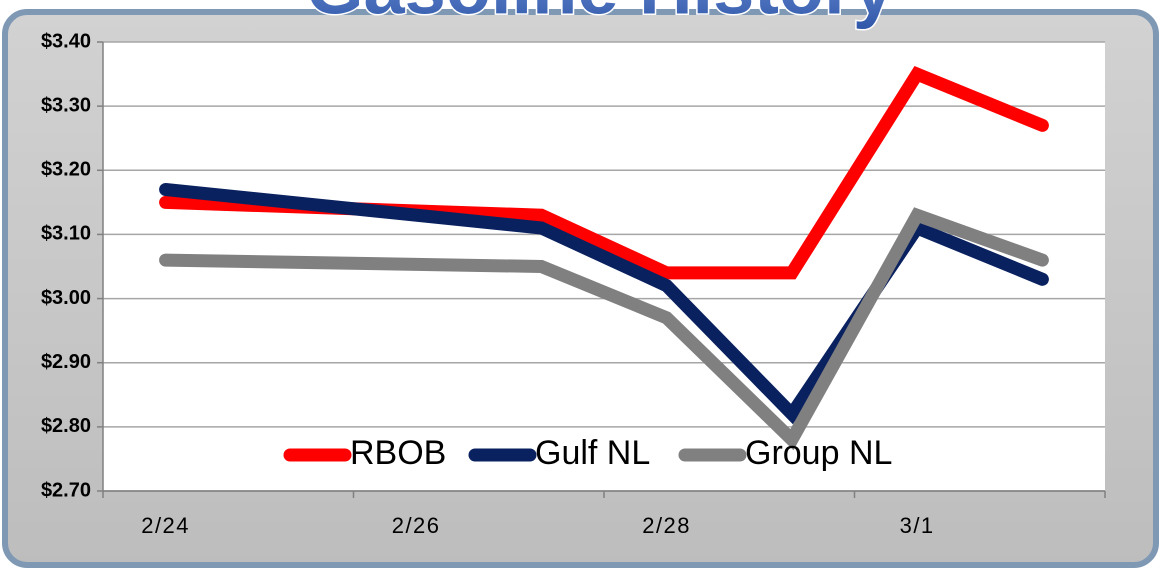 The image size is (1162, 572). What do you see at coordinates (398, 453) in the screenshot?
I see `legend-label: RBOB` at bounding box center [398, 453].